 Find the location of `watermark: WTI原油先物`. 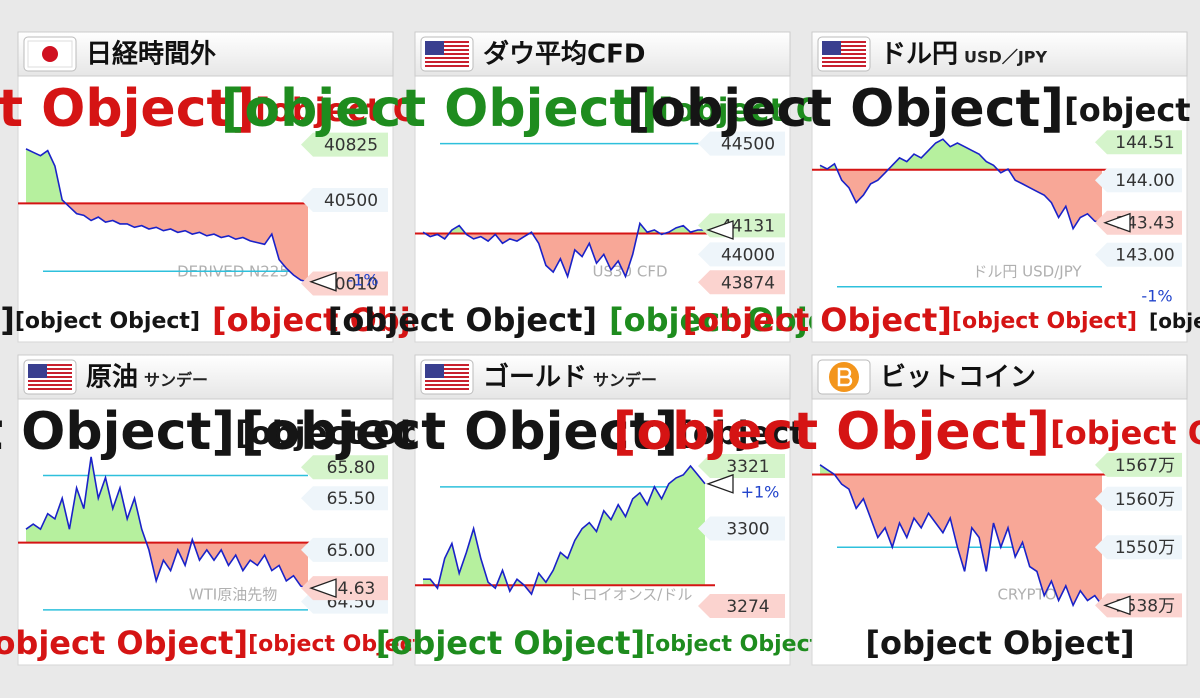

watermark: WTI原油先物 is located at coordinates (233, 595).